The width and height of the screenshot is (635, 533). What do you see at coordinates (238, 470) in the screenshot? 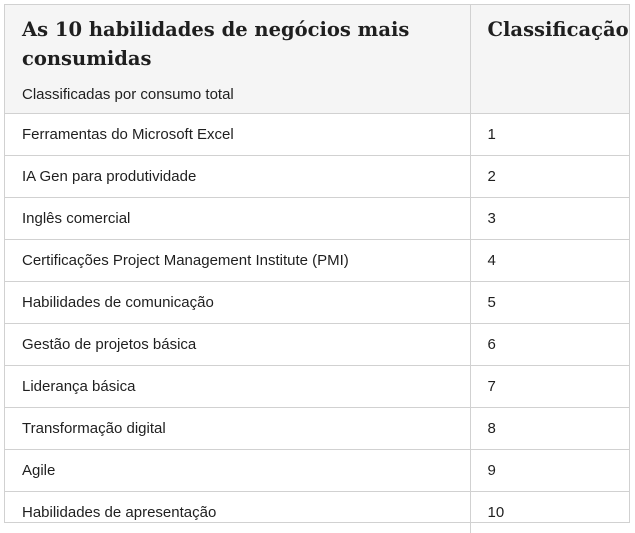
I see `skill-cell: Agile` at bounding box center [238, 470].